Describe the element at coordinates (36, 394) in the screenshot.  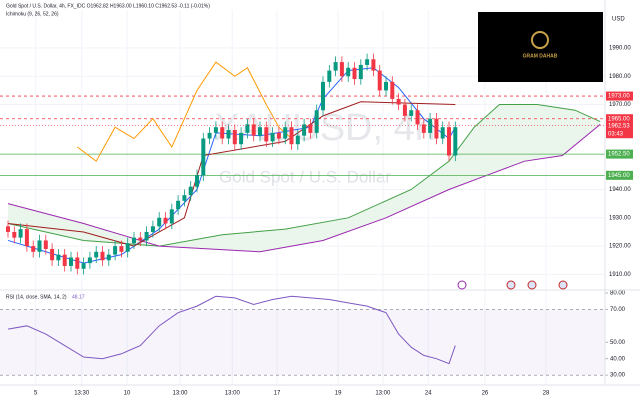
I see `x-tick-label: 5` at that location.